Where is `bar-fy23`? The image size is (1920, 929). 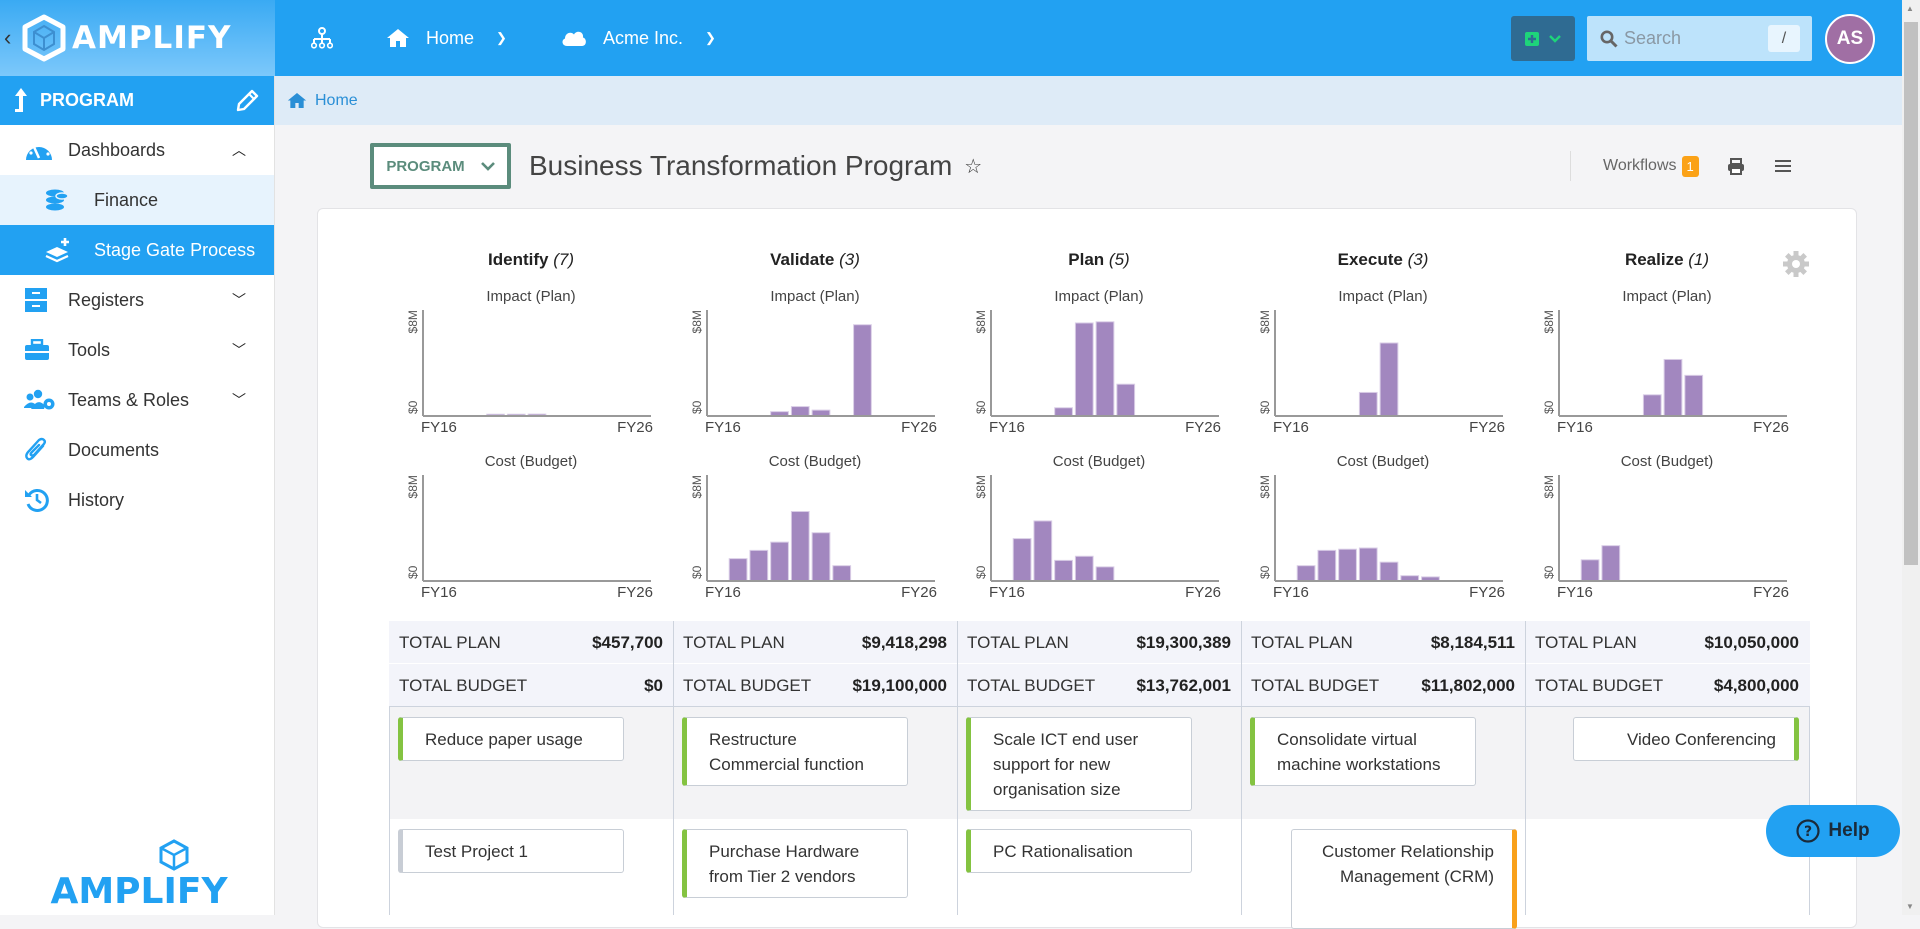
bar-fy23 is located at coordinates (862, 370).